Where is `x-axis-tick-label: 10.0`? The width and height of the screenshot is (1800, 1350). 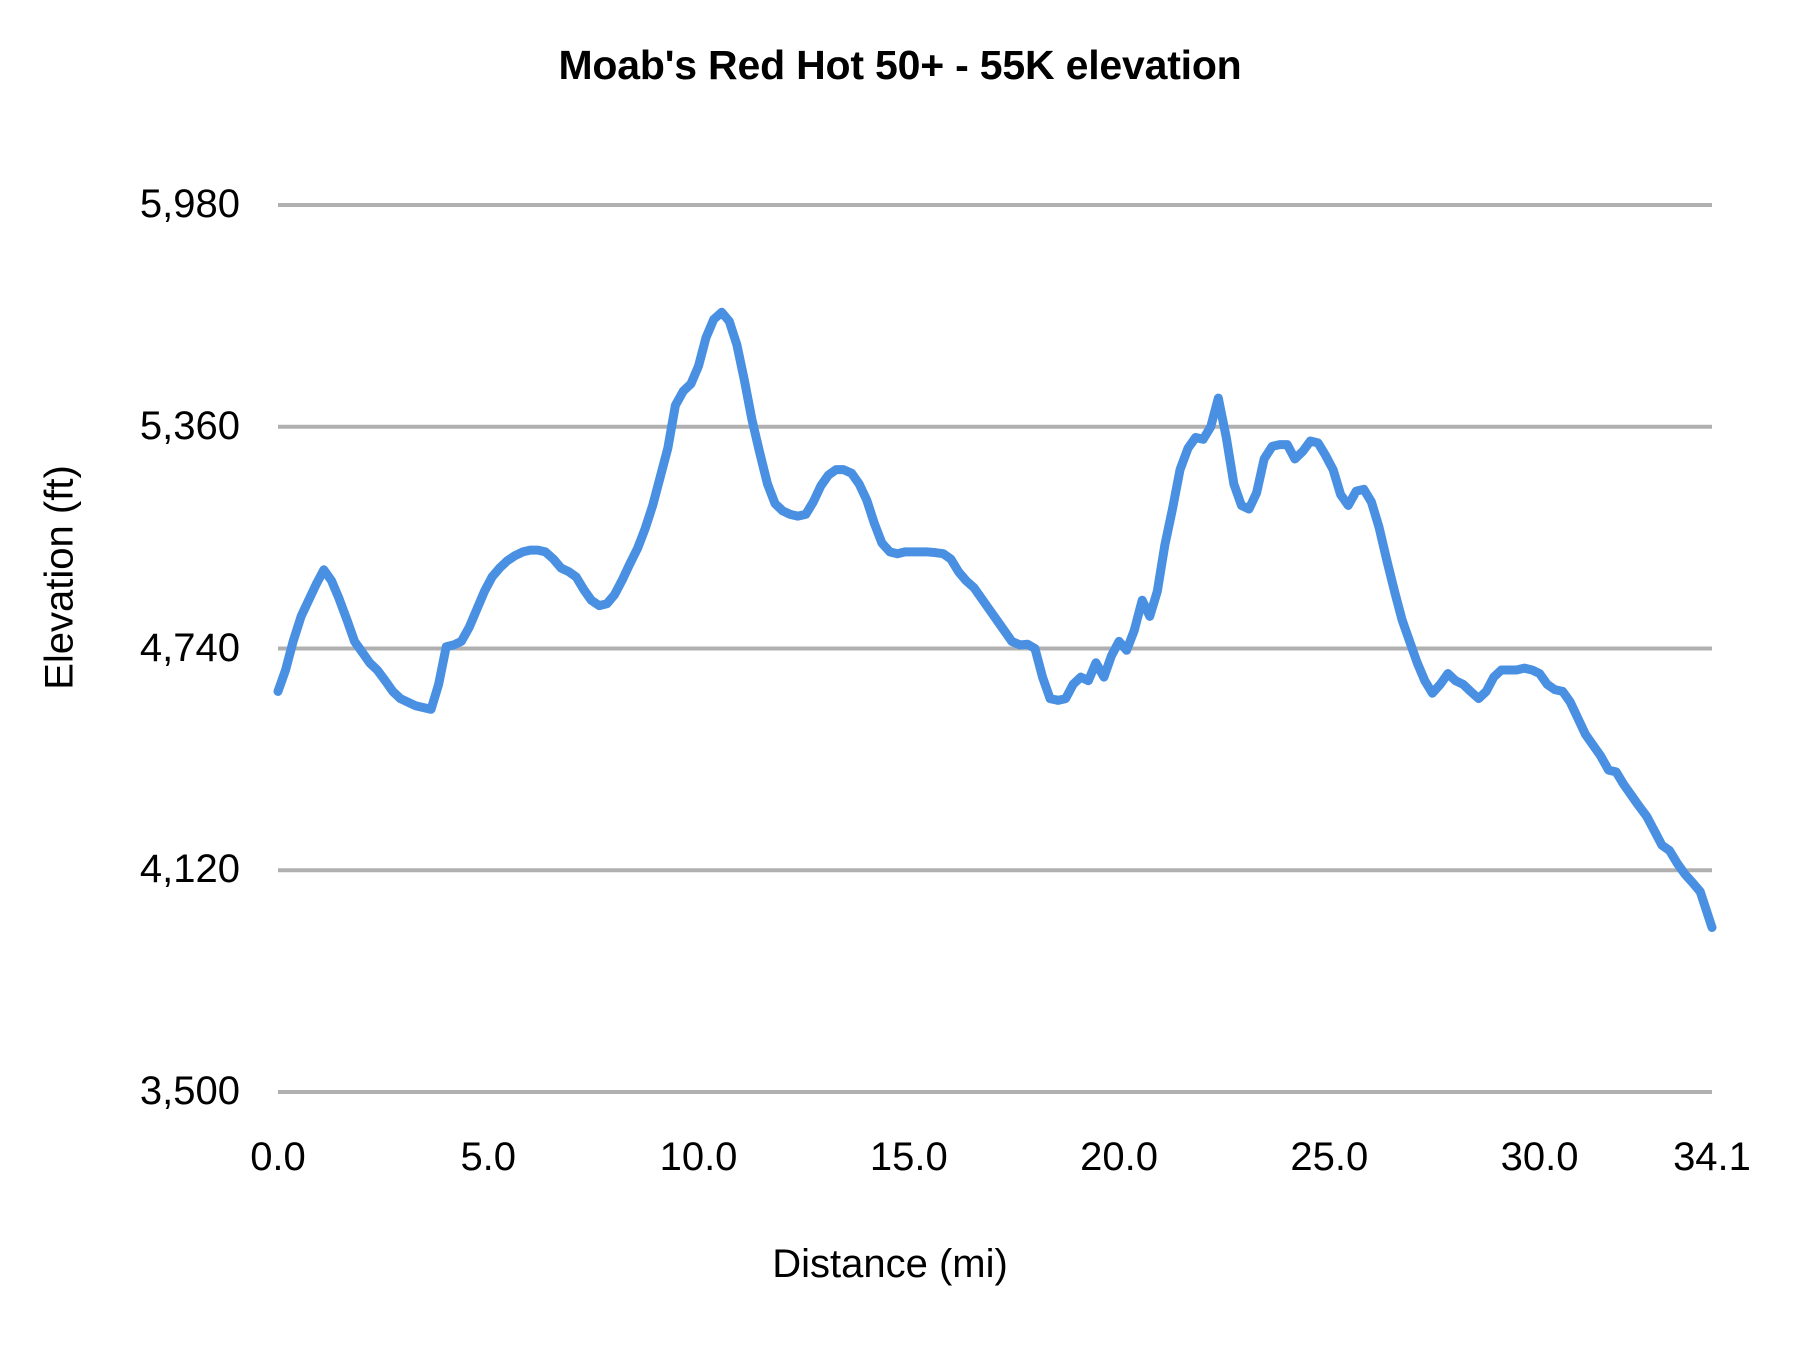
x-axis-tick-label: 10.0 is located at coordinates (698, 1157).